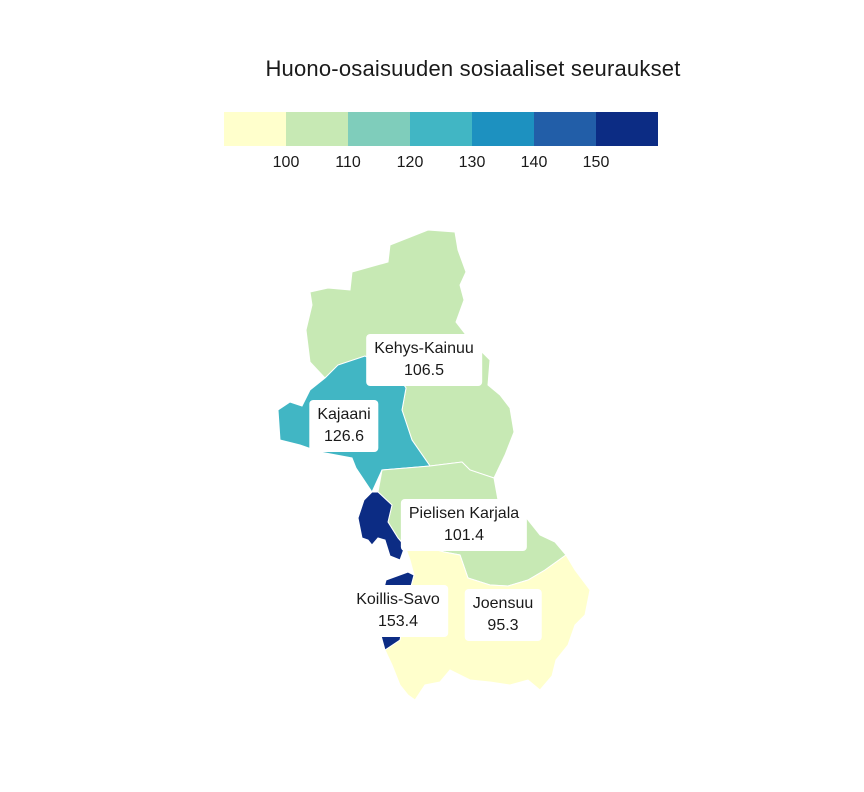  What do you see at coordinates (424, 348) in the screenshot?
I see `label-kehys-kainuu-name: Kehys-Kainuu` at bounding box center [424, 348].